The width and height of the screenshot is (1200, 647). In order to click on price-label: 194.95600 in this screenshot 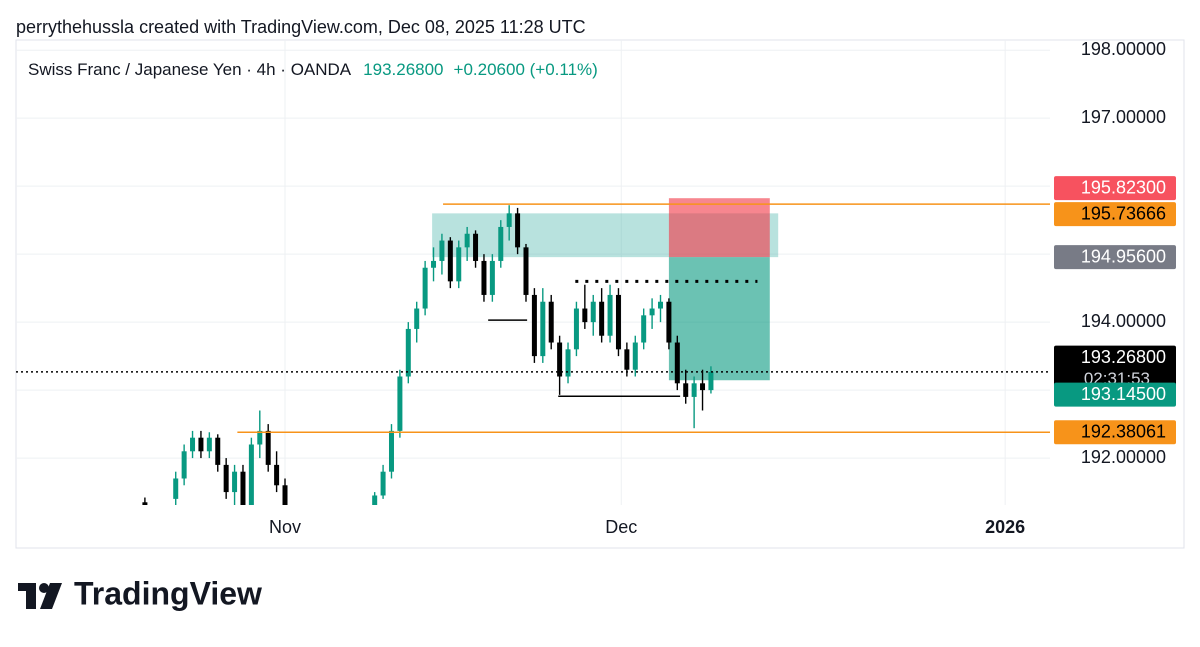, I will do `click(1123, 256)`.